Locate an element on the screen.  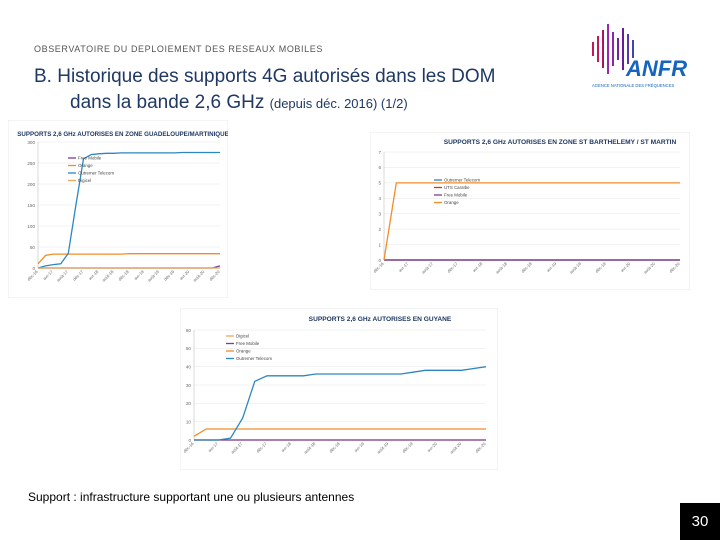
y-tick-label: 6 is located at coordinates (379, 167).